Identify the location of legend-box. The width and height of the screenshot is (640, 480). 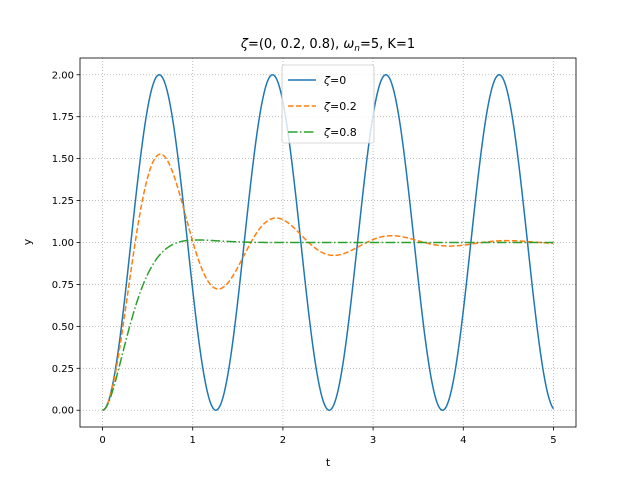
(328, 104).